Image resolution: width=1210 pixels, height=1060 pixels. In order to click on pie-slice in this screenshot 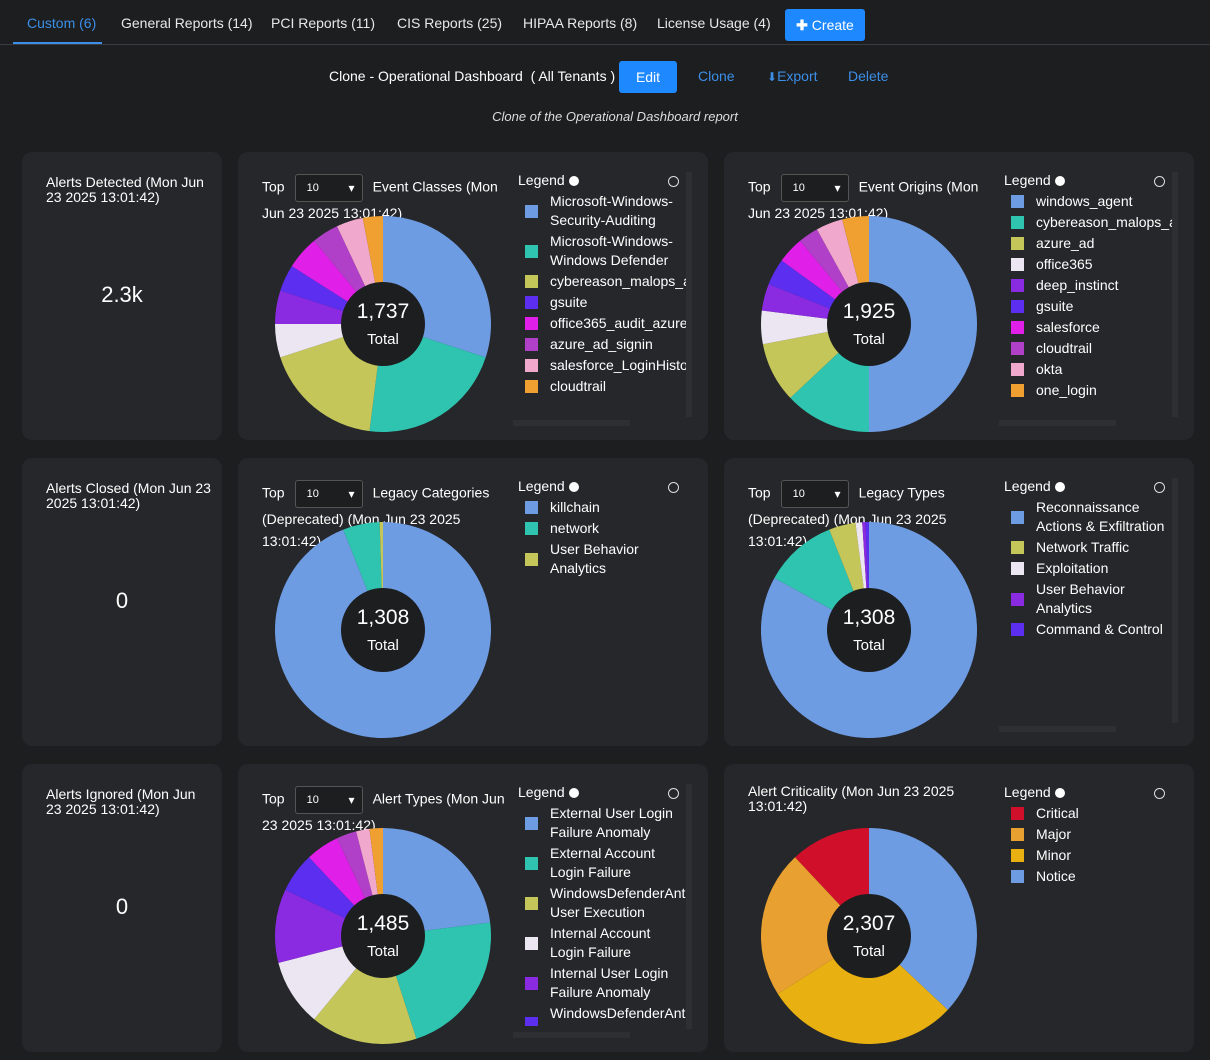, I will do `click(815, 327)`.